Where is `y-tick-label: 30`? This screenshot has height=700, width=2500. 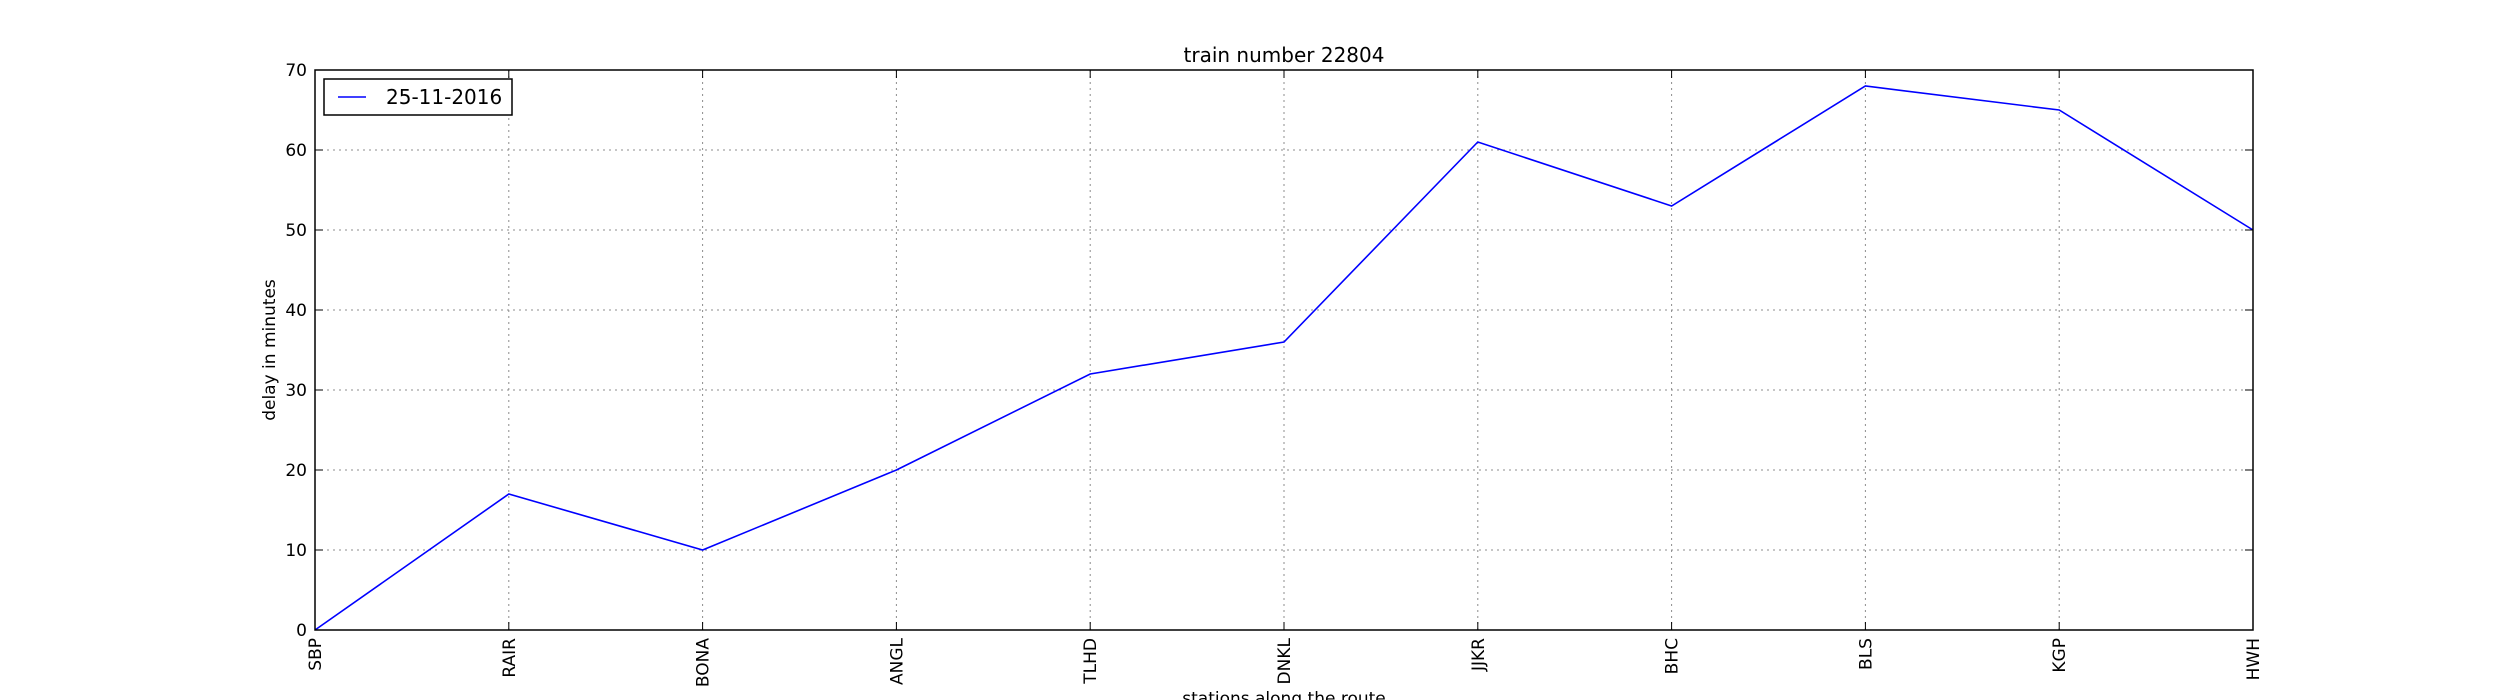 y-tick-label: 30 is located at coordinates (296, 391).